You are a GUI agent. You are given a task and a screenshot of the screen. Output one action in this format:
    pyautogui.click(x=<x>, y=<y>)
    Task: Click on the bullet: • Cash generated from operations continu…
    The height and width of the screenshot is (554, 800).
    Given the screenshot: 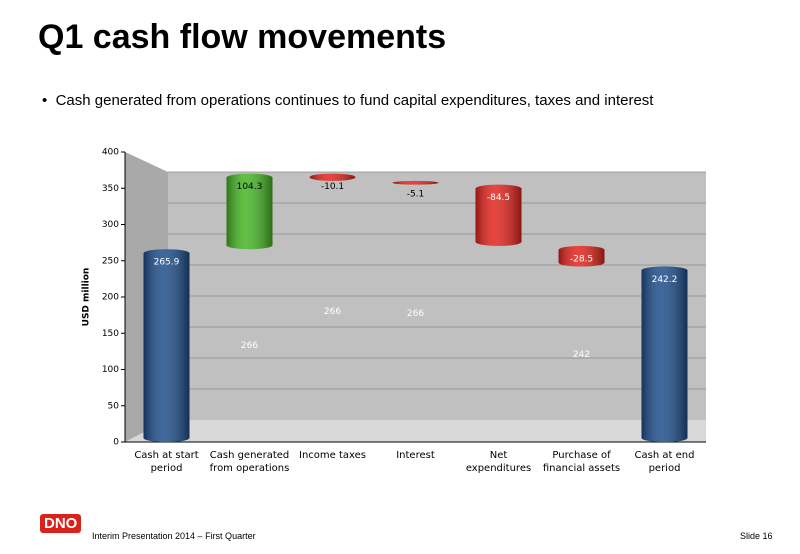 What is the action you would take?
    pyautogui.click(x=348, y=100)
    